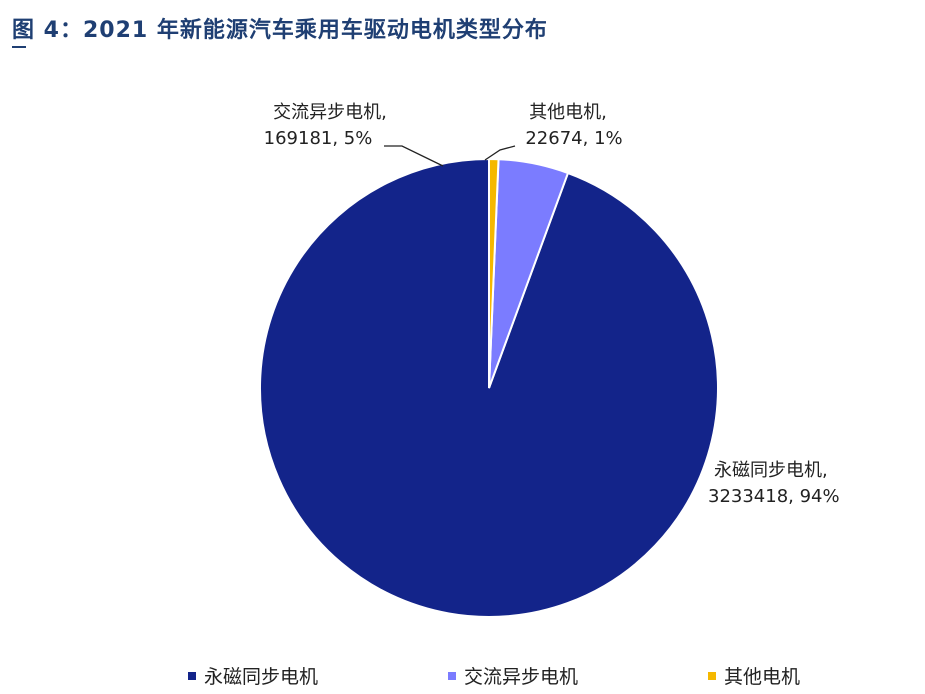  What do you see at coordinates (452, 675) in the screenshot?
I see `legend-swatch-ac-async` at bounding box center [452, 675].